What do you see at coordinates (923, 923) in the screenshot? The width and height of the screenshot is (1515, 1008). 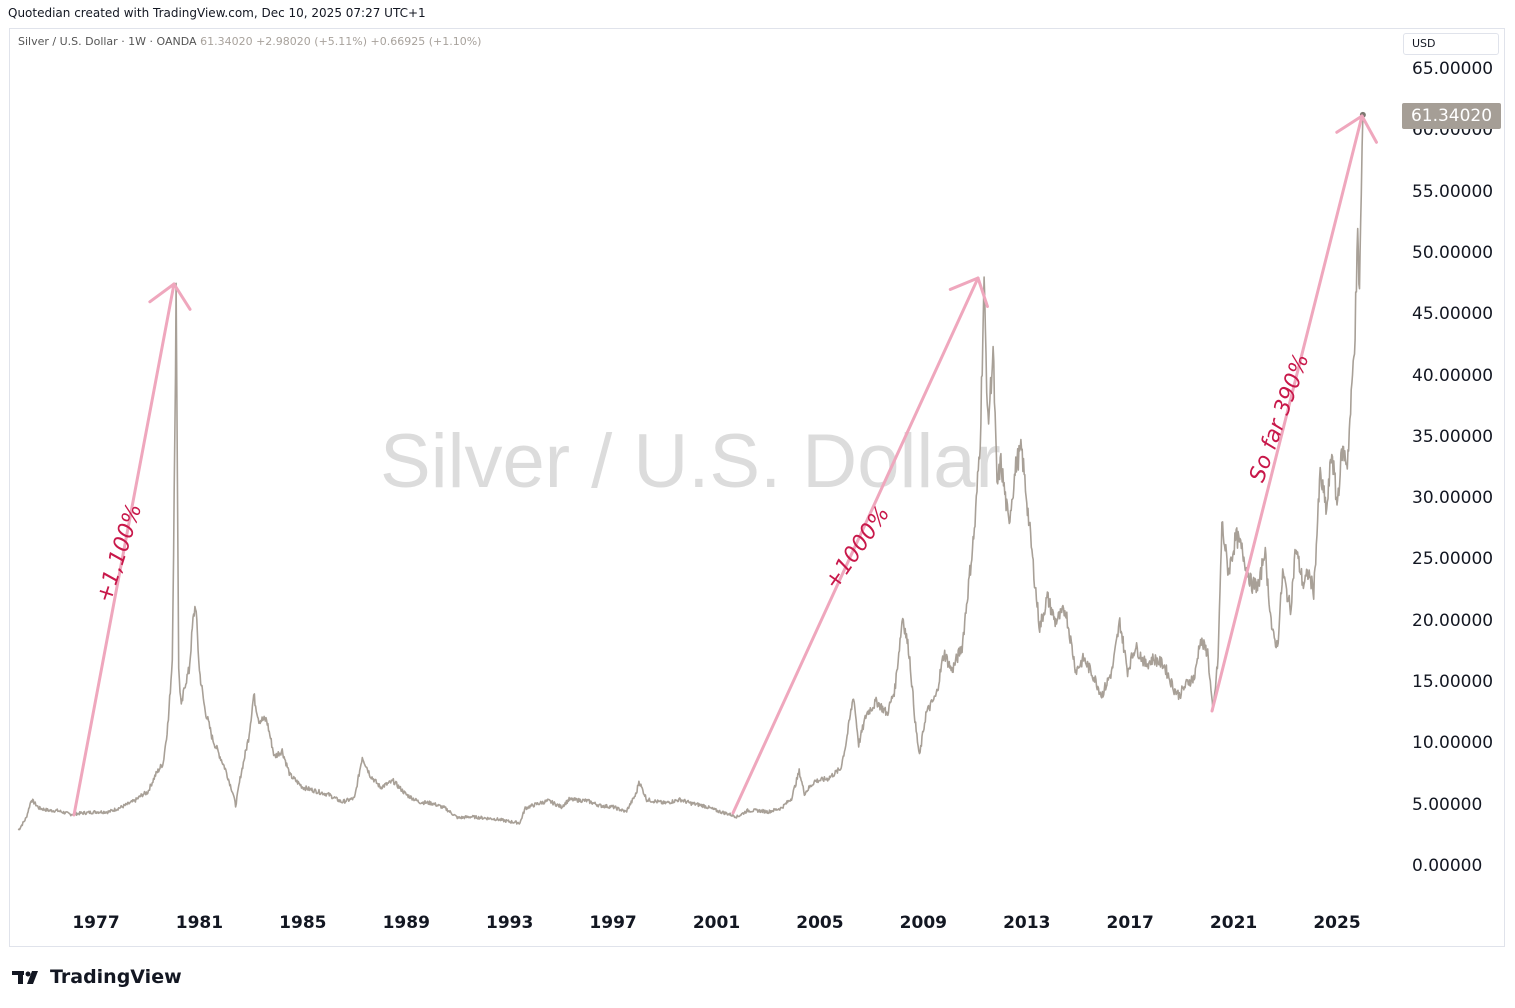 I see `x-tick-label: 2009` at bounding box center [923, 923].